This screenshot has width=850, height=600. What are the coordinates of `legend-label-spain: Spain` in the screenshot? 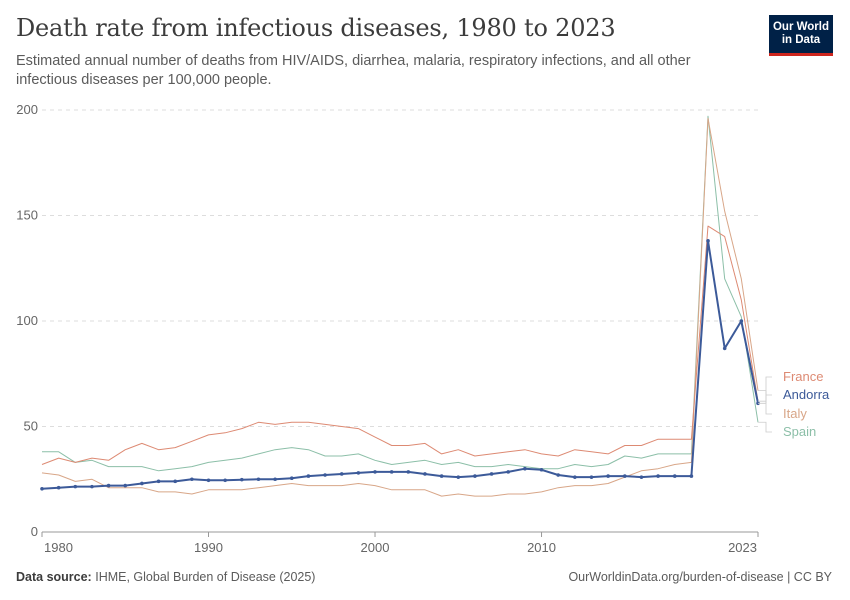 It's located at (799, 431).